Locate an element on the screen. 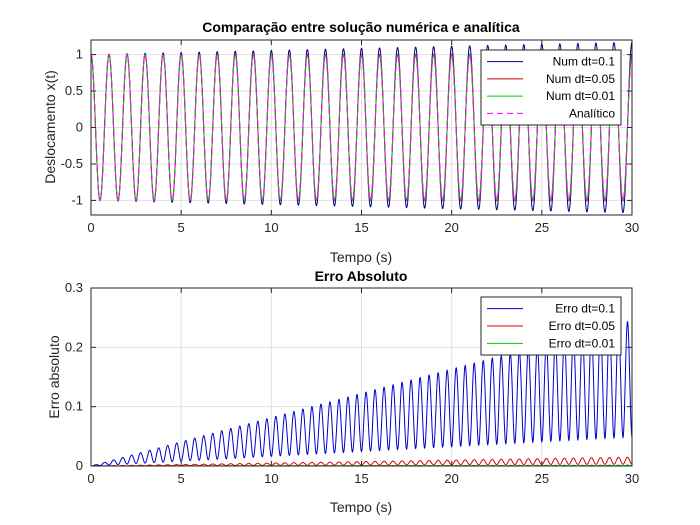 This screenshot has height=525, width=700. legend-entry: Erro dt=0.1 is located at coordinates (585, 309).